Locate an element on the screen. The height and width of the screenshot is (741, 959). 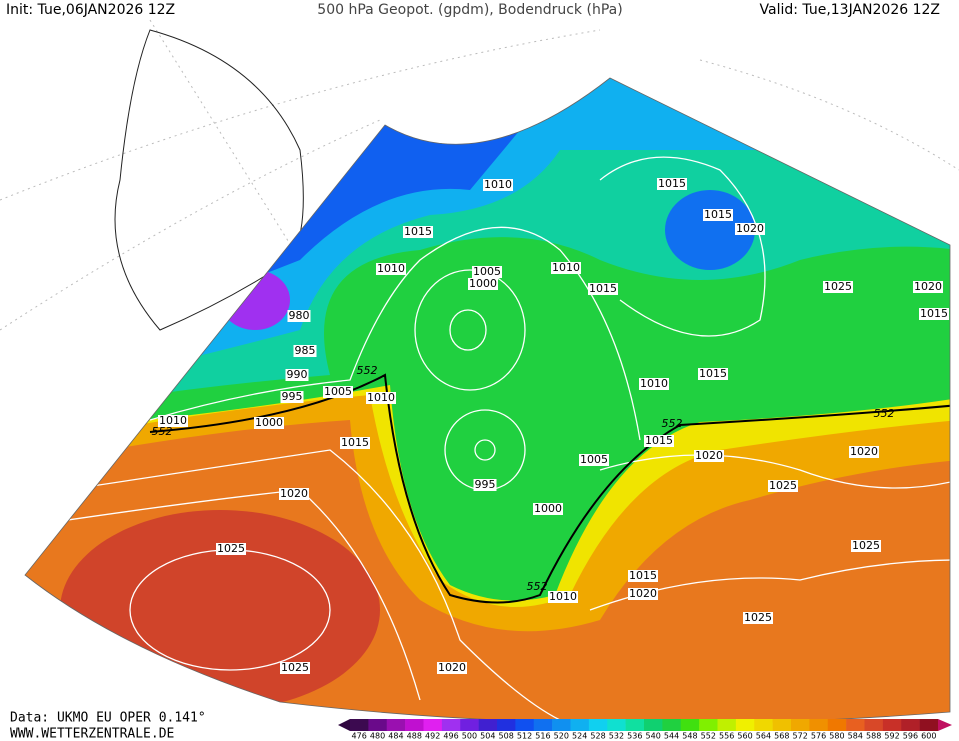
pressure-label: 1005 is located at coordinates (594, 459).